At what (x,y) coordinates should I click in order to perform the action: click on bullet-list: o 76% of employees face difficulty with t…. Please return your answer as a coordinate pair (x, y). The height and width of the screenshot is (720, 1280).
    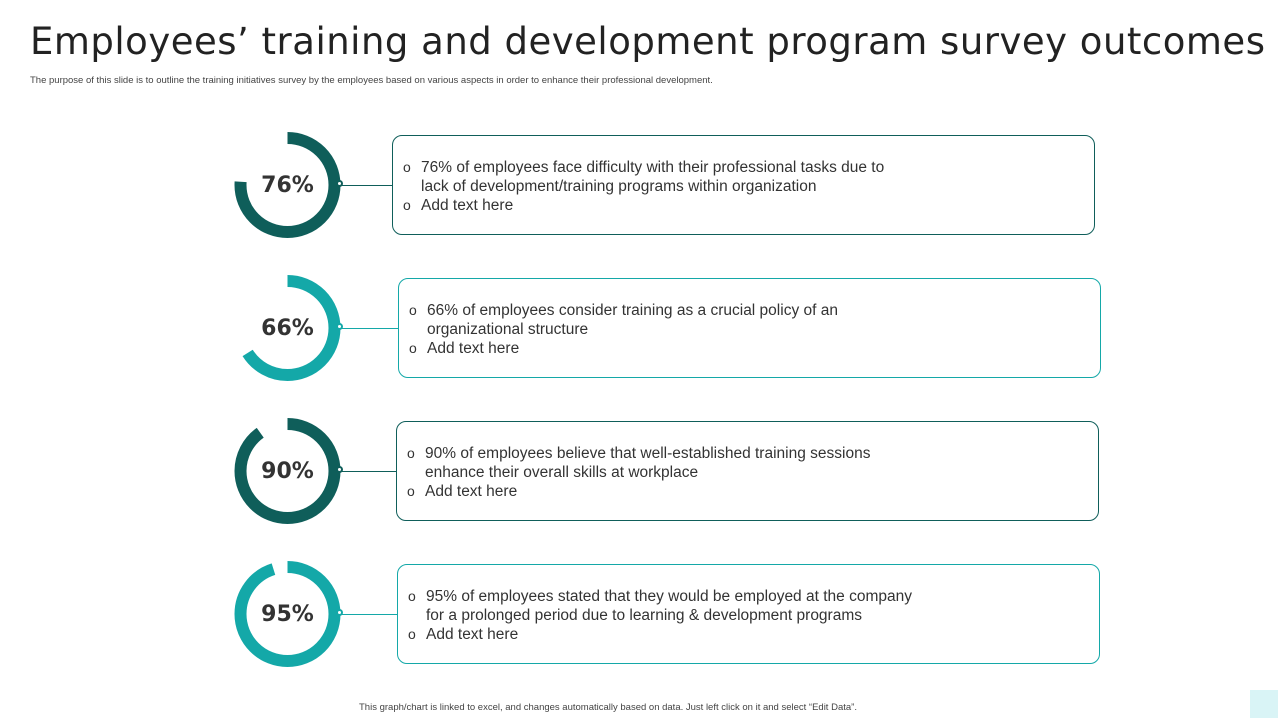
    Looking at the image, I should click on (643, 186).